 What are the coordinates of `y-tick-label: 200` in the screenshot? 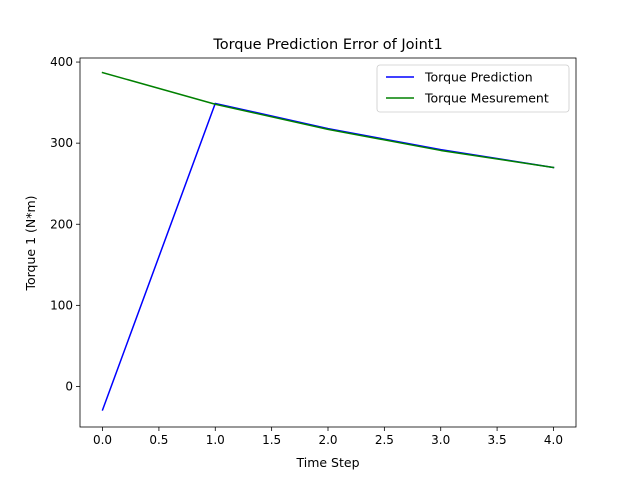 It's located at (61, 224).